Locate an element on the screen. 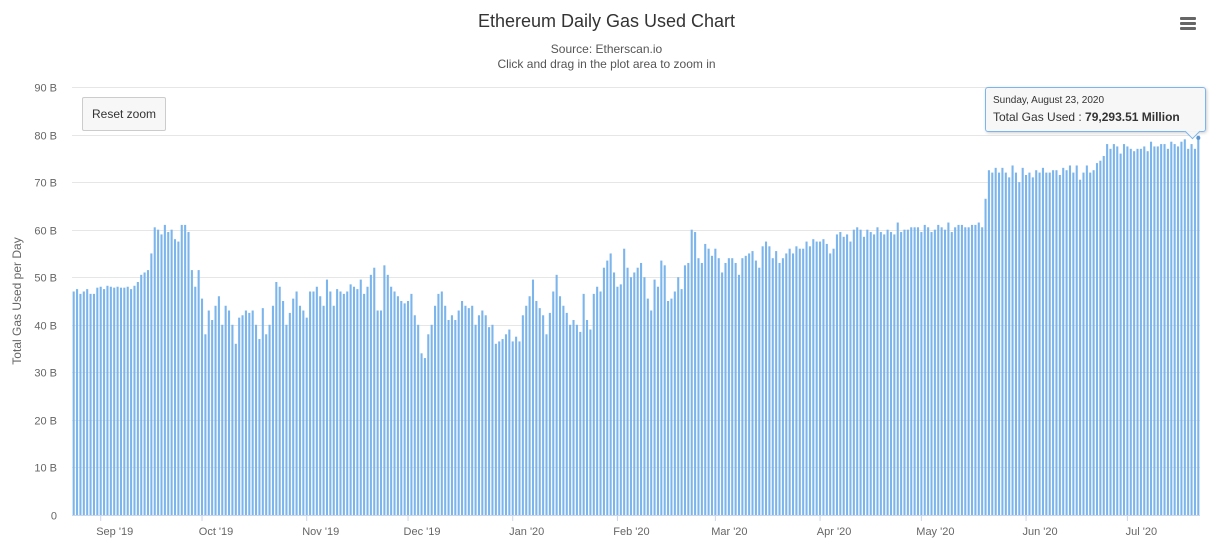  chart-title: Ethereum Daily Gas Used Chart is located at coordinates (606, 21).